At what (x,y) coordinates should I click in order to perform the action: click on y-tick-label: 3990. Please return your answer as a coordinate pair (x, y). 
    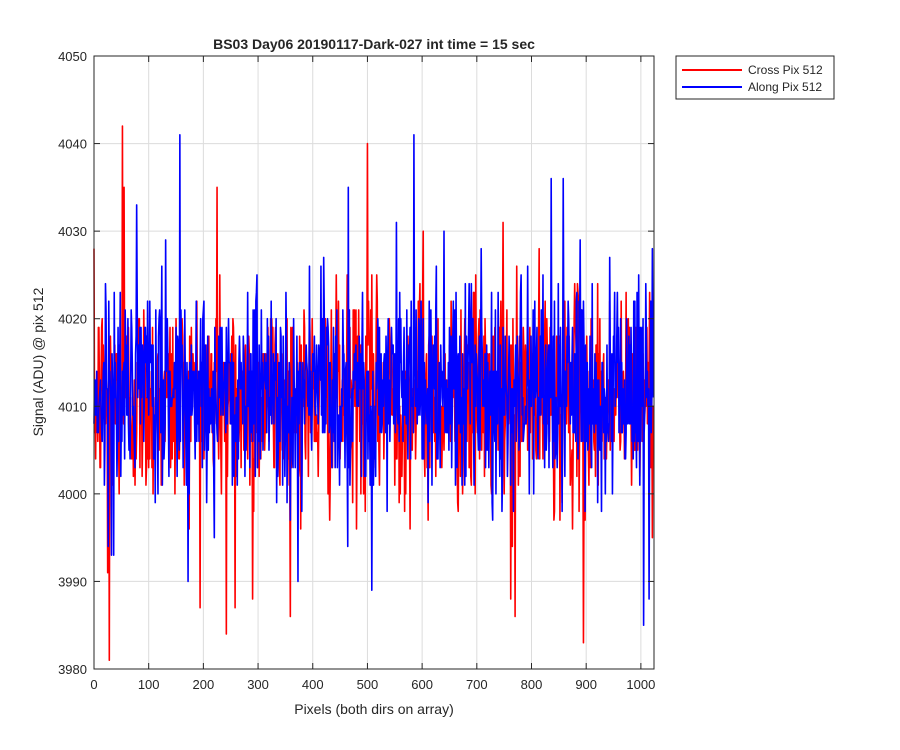
    Looking at the image, I should click on (72, 581).